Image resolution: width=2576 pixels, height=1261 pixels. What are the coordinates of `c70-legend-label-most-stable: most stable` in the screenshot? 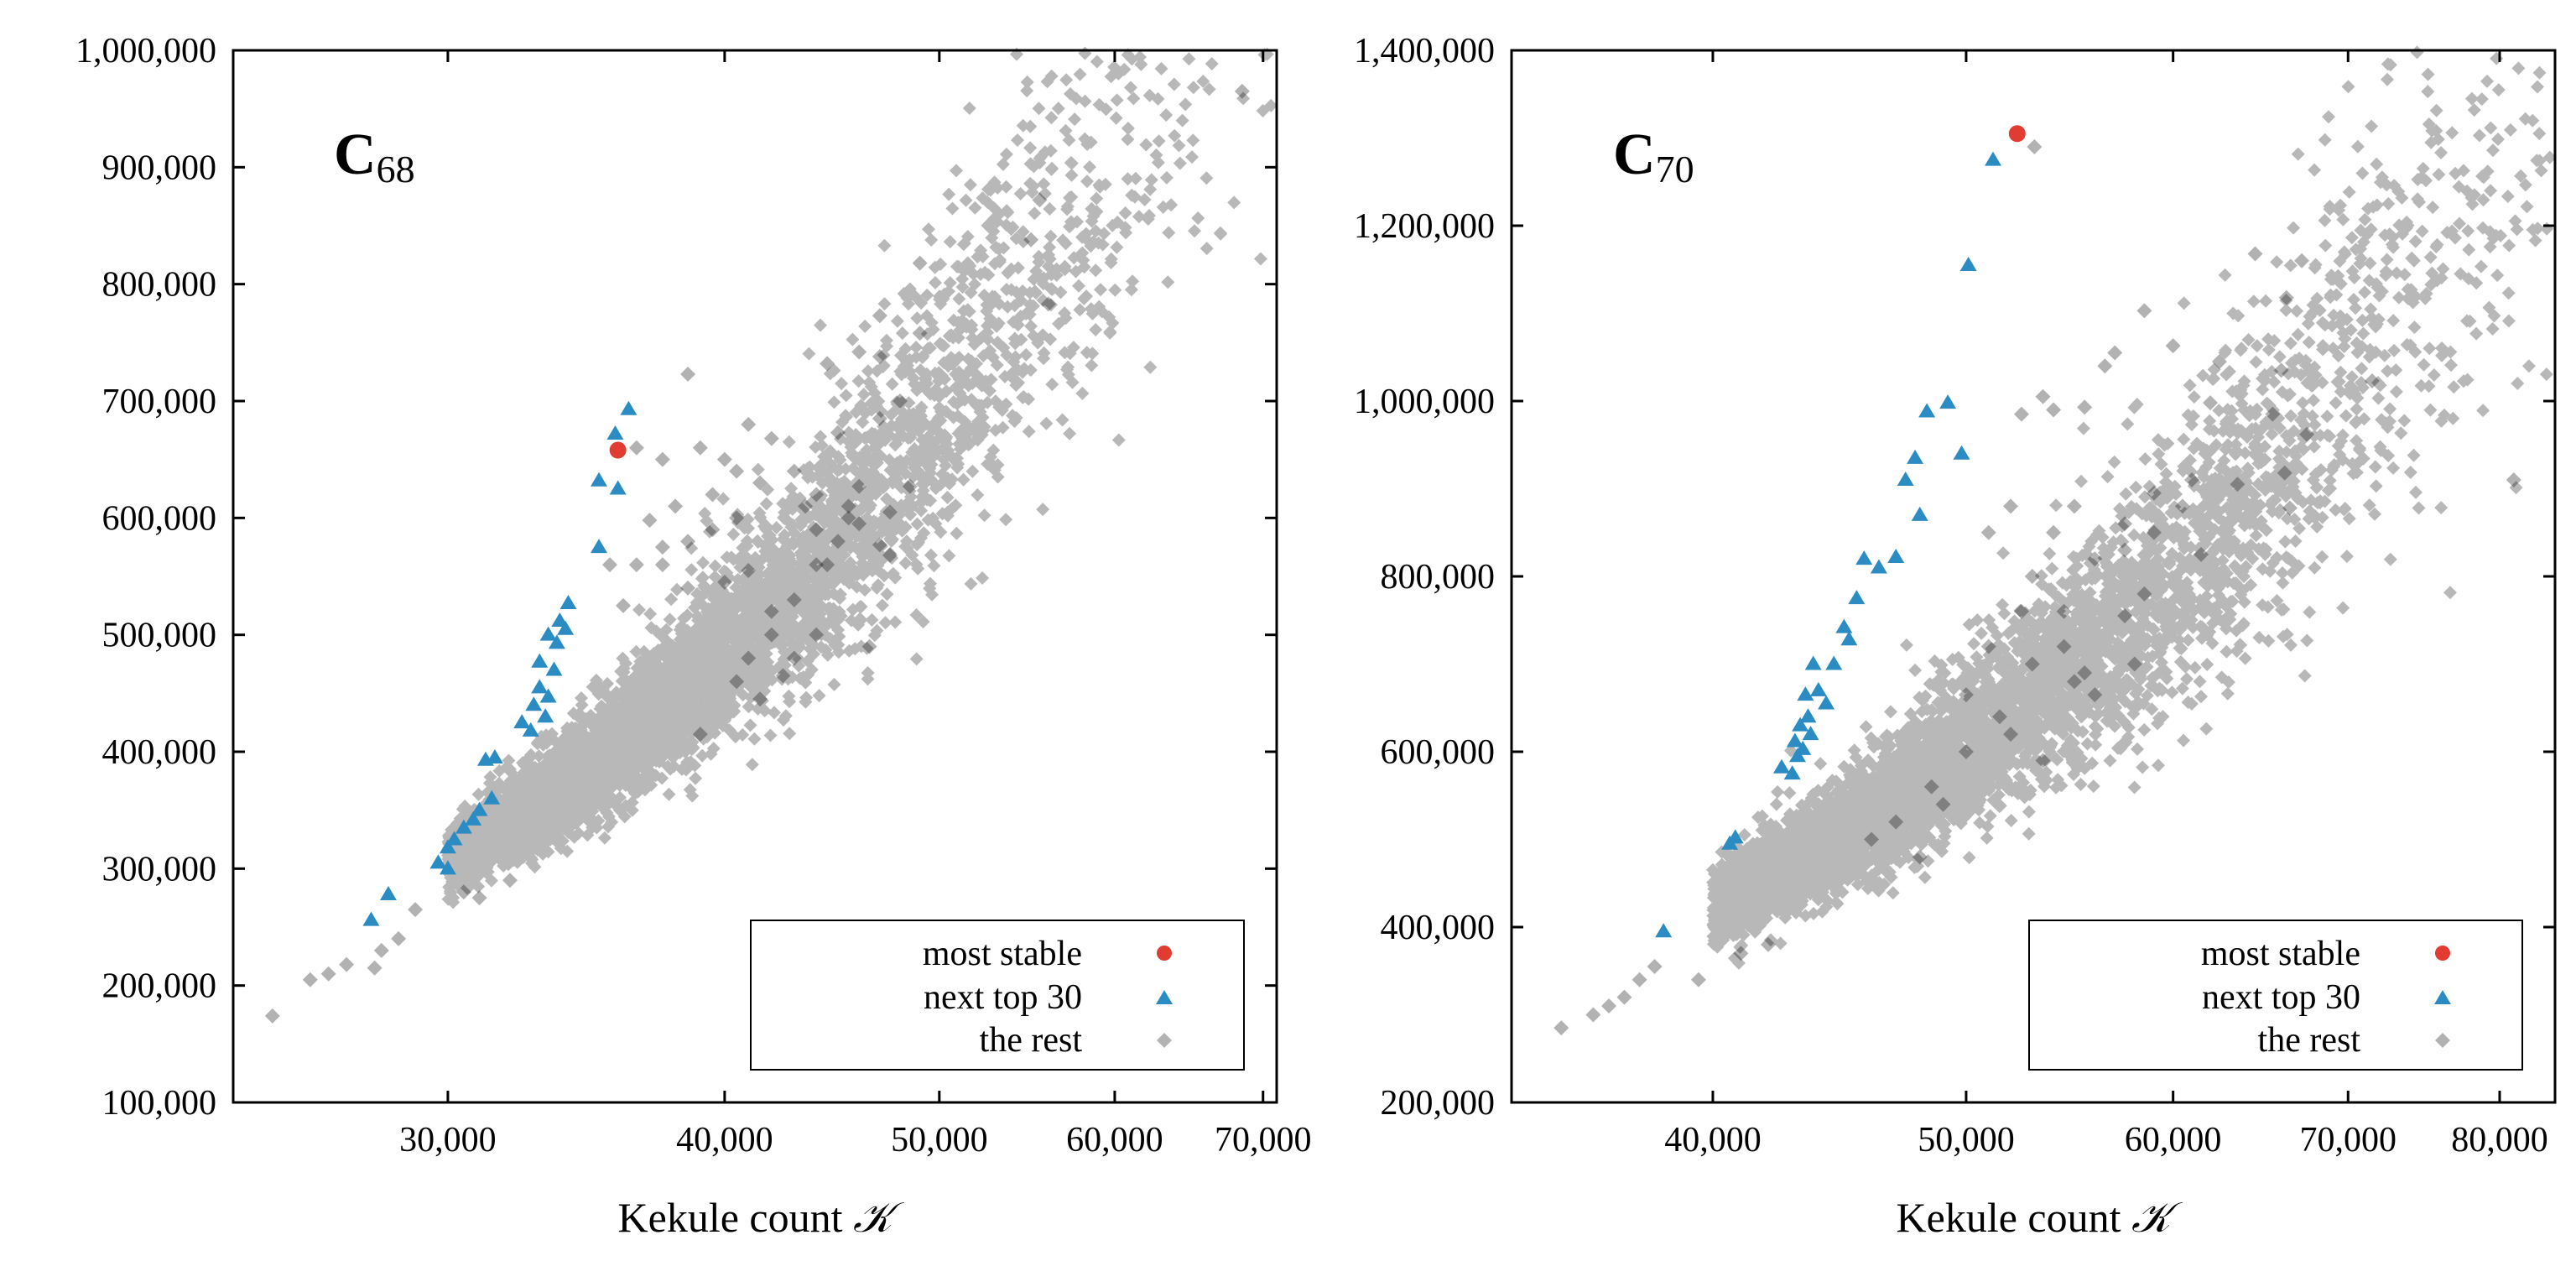 It's located at (2280, 954).